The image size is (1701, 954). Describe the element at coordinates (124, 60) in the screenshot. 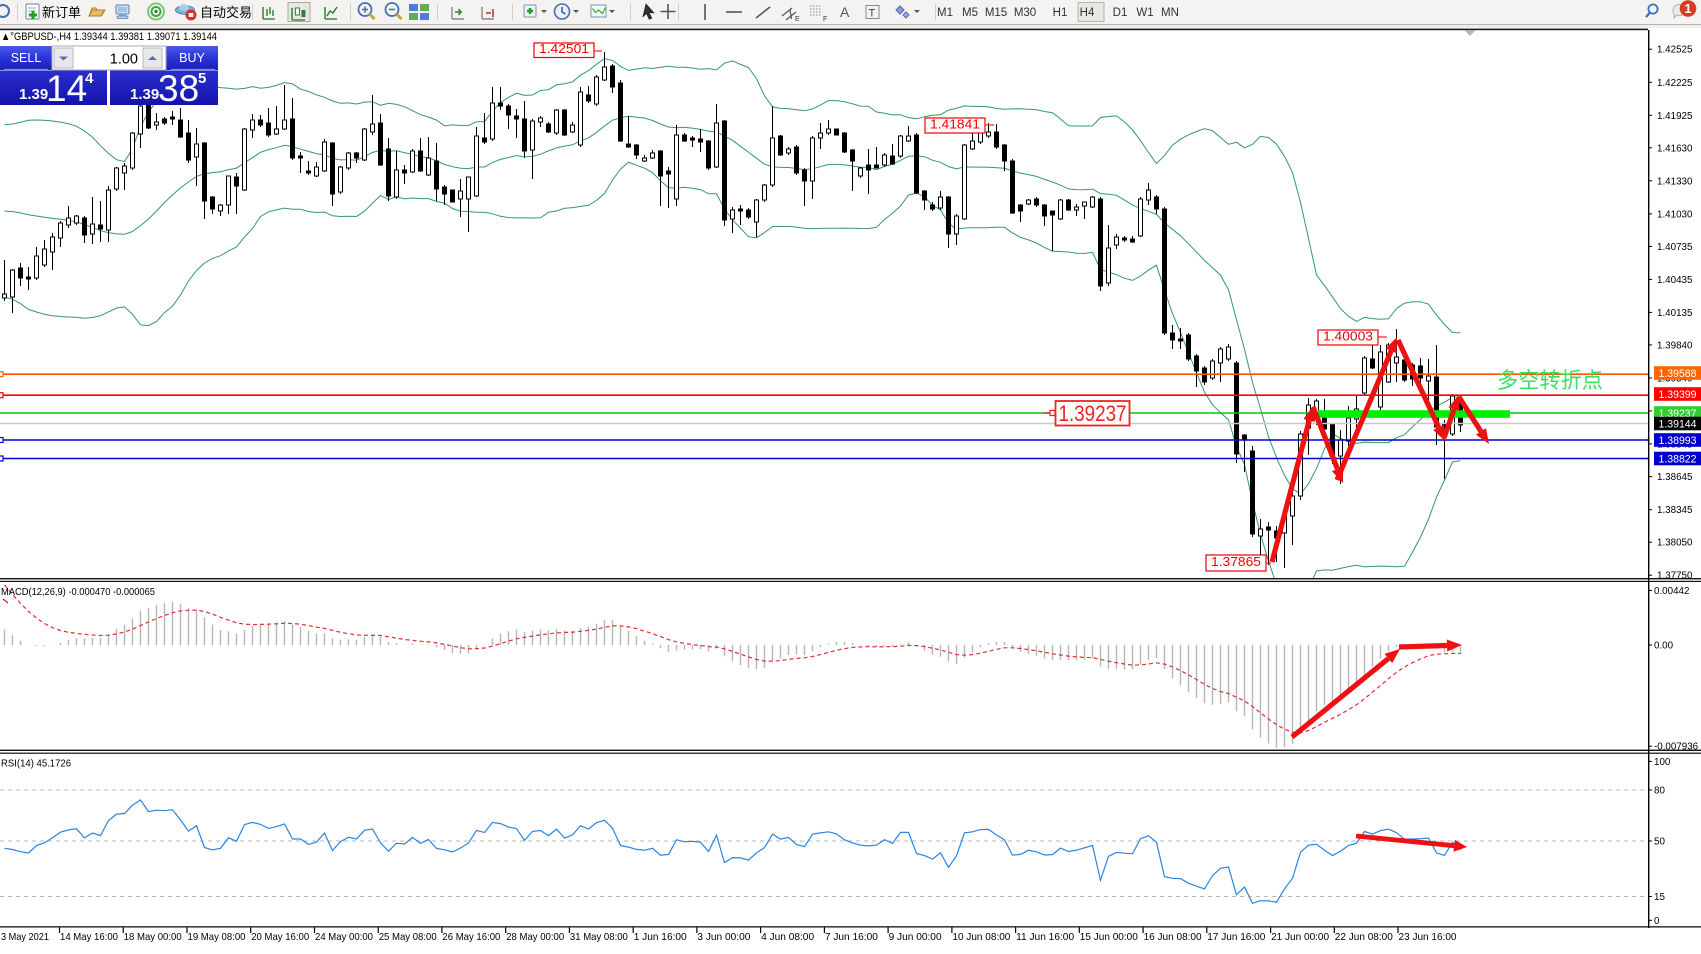

I see `svg-text: 1.00` at that location.